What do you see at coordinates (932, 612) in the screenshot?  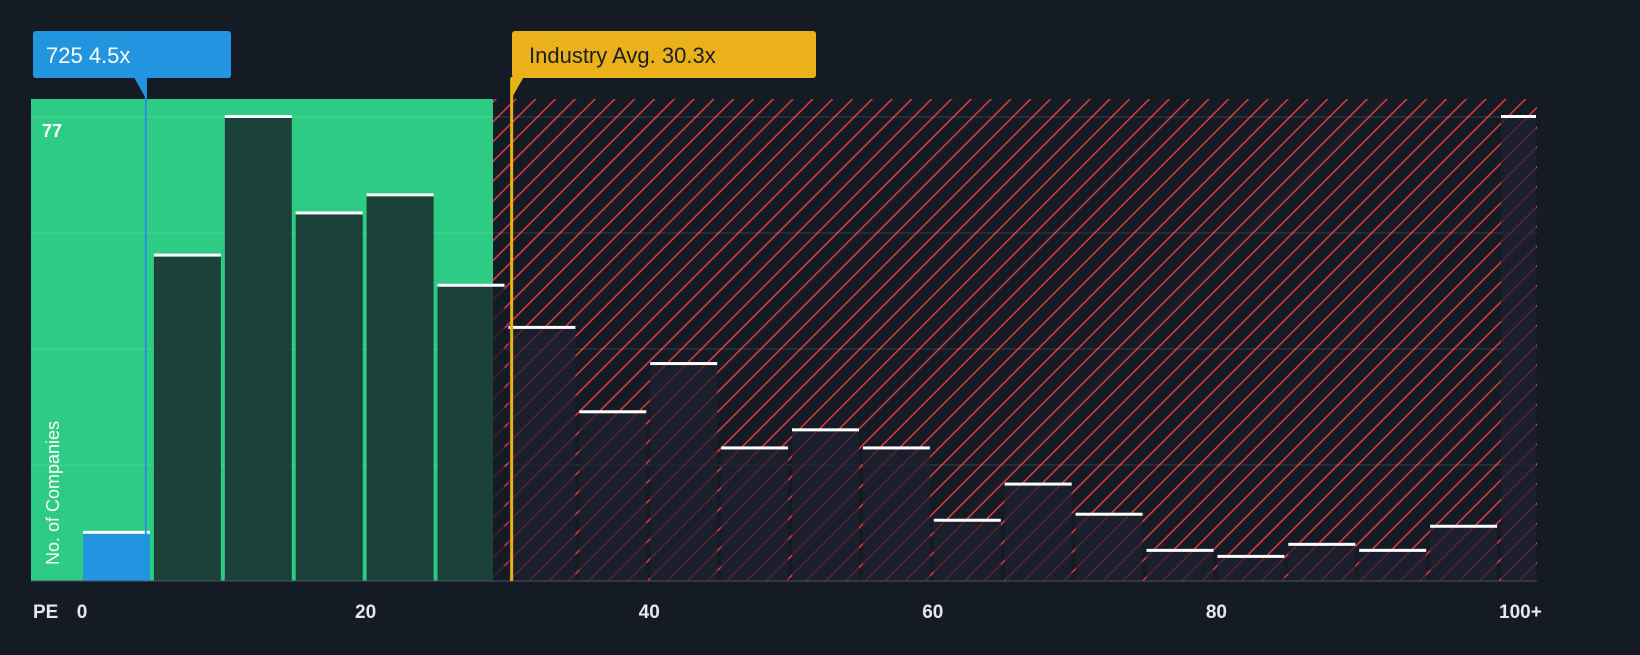 I see `x-tick-label: 60` at bounding box center [932, 612].